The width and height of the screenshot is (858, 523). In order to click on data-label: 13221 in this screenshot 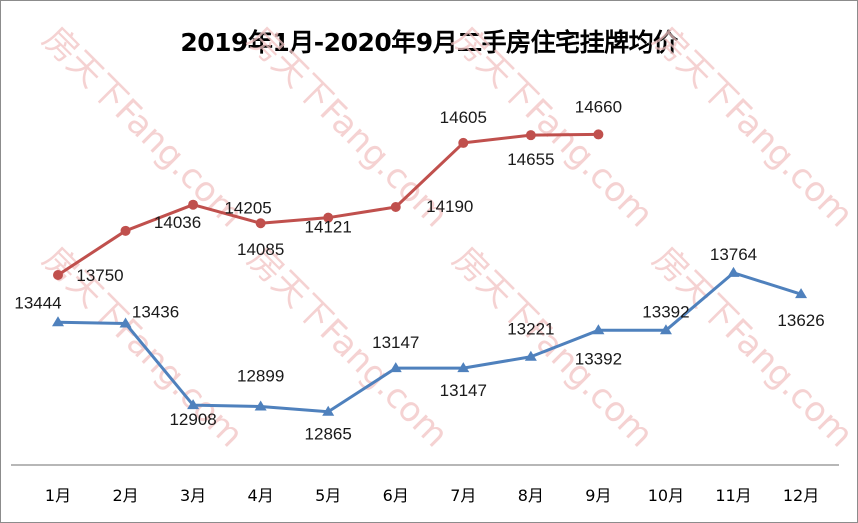, I will do `click(530, 329)`.